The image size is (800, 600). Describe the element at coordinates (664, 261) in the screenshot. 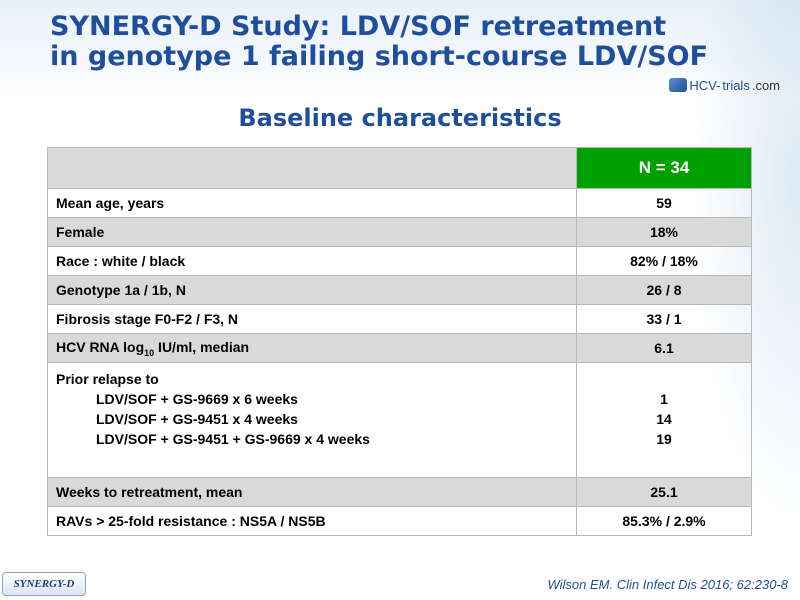

I see `row-value: 82% / 18%` at that location.